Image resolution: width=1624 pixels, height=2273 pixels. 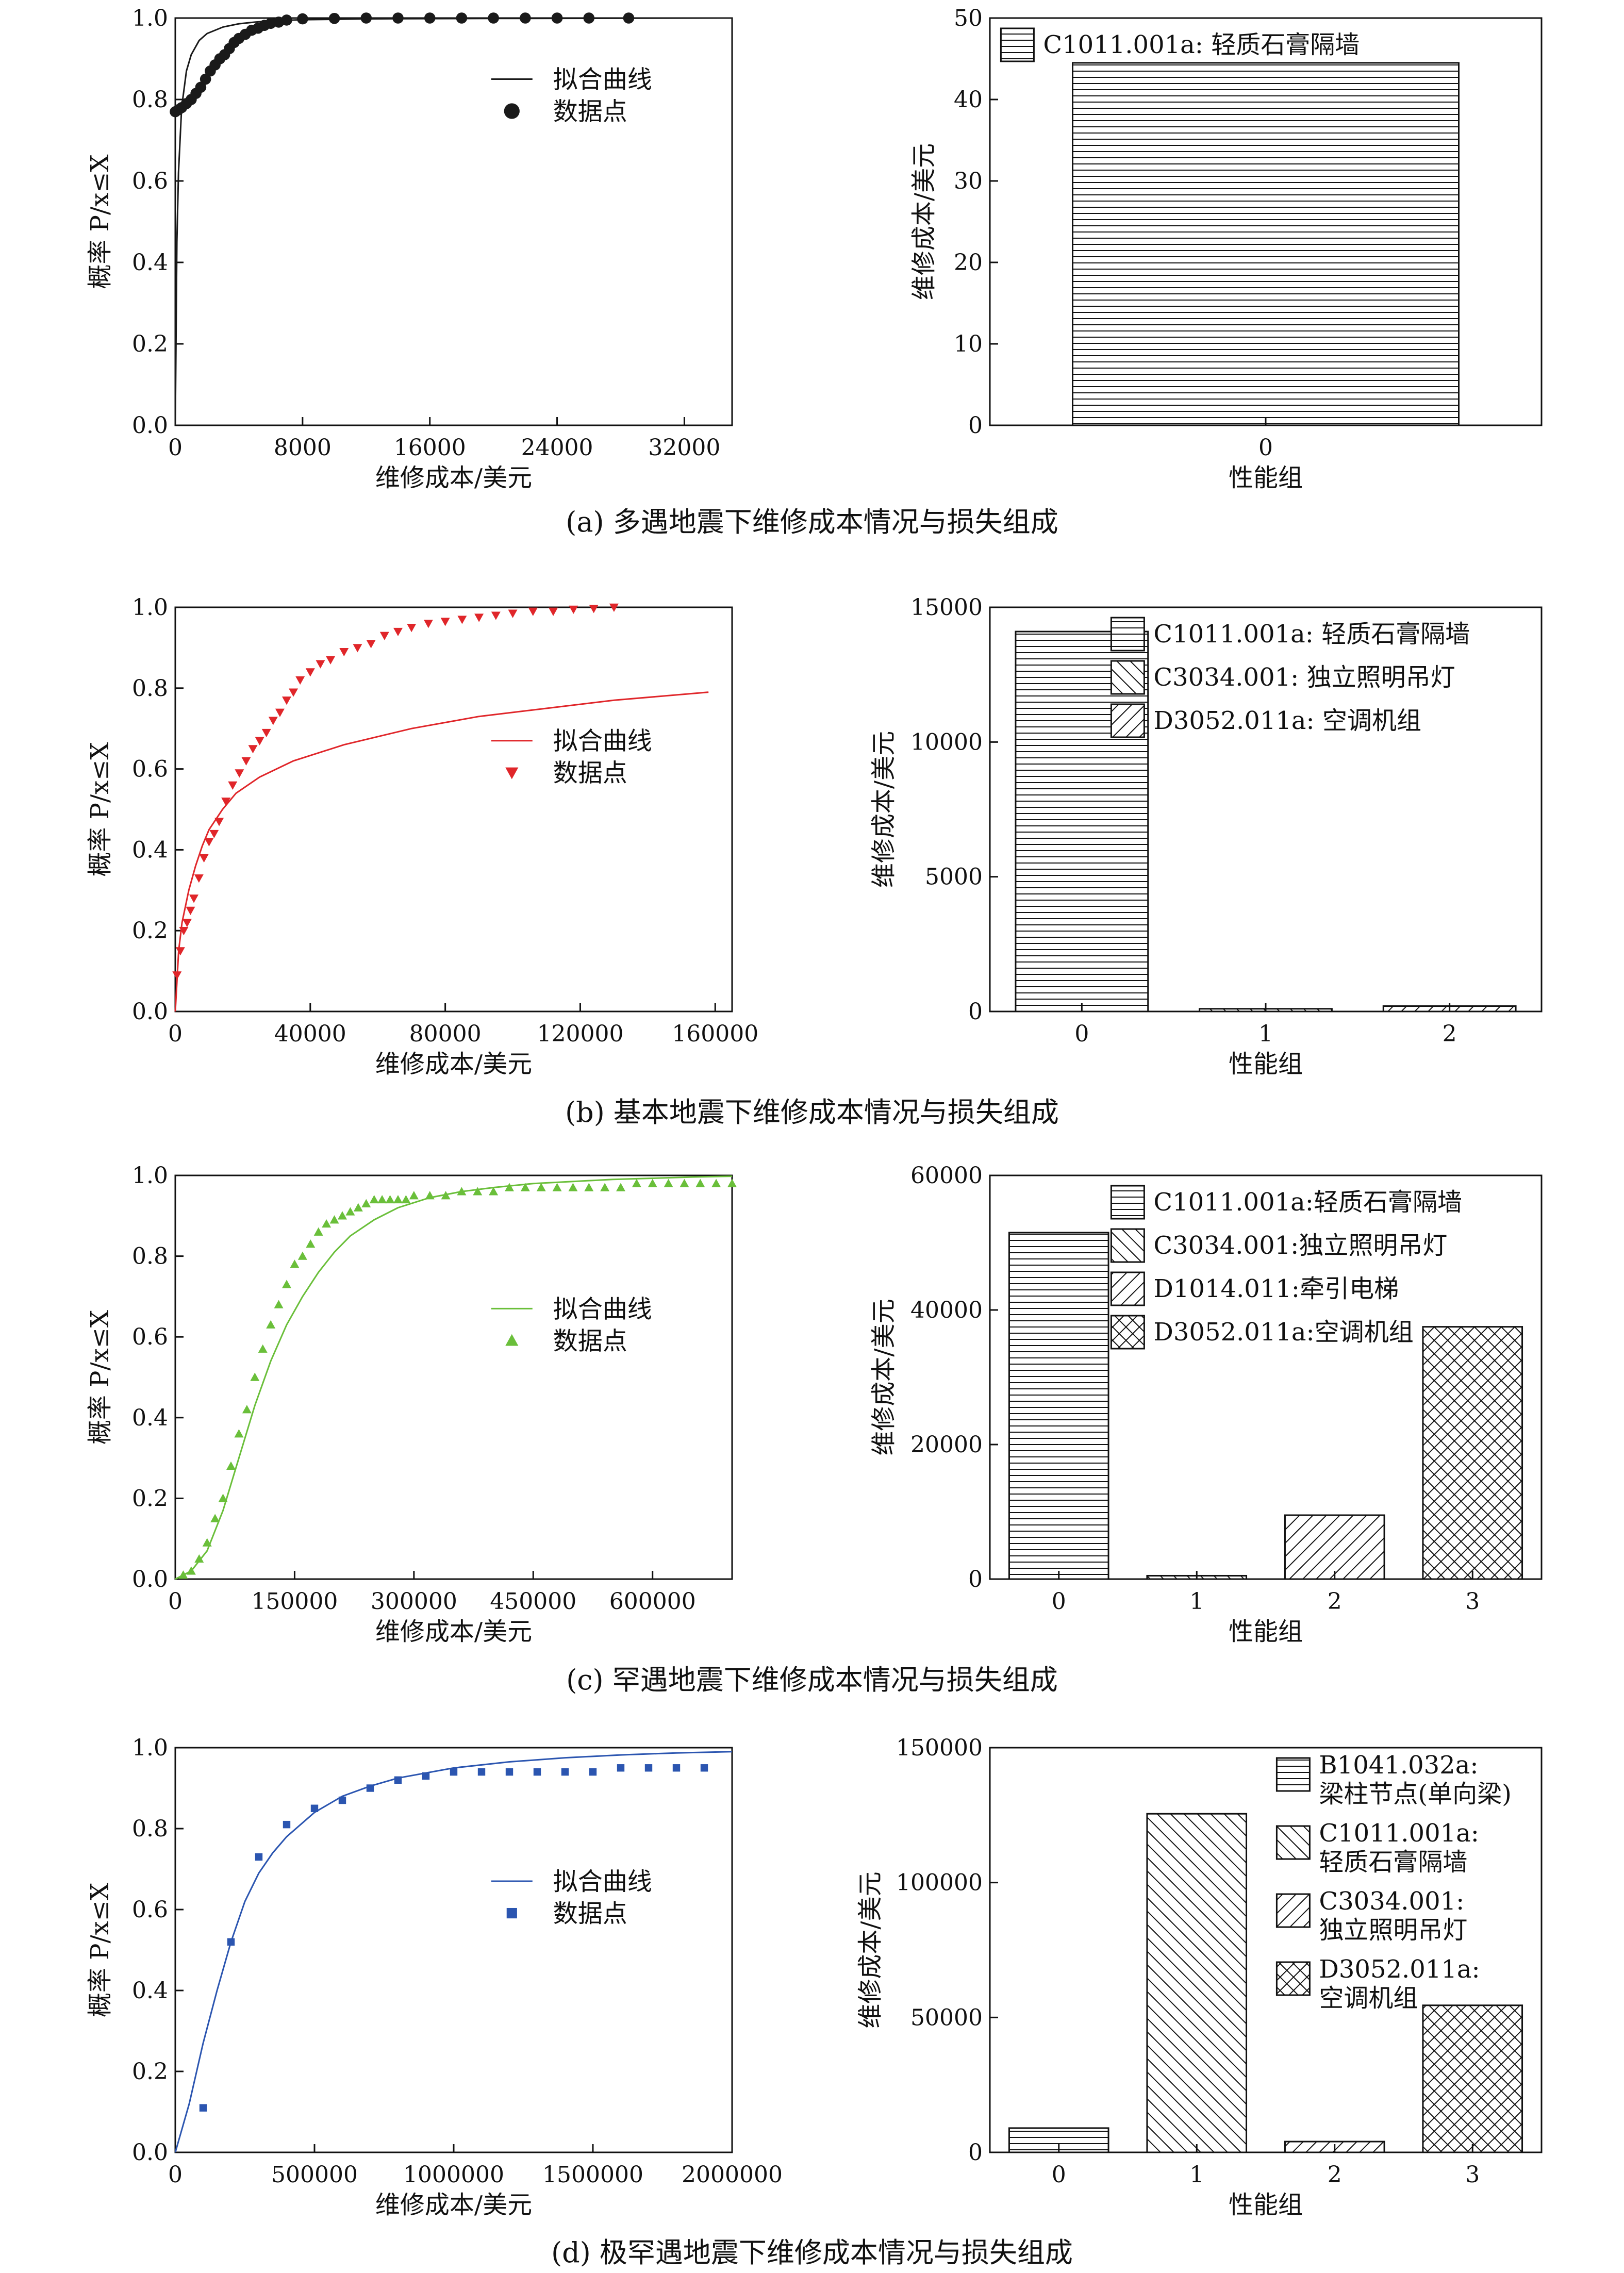 What do you see at coordinates (1300, 1245) in the screenshot?
I see `legend-label: C3034.001:独立照明吊灯` at bounding box center [1300, 1245].